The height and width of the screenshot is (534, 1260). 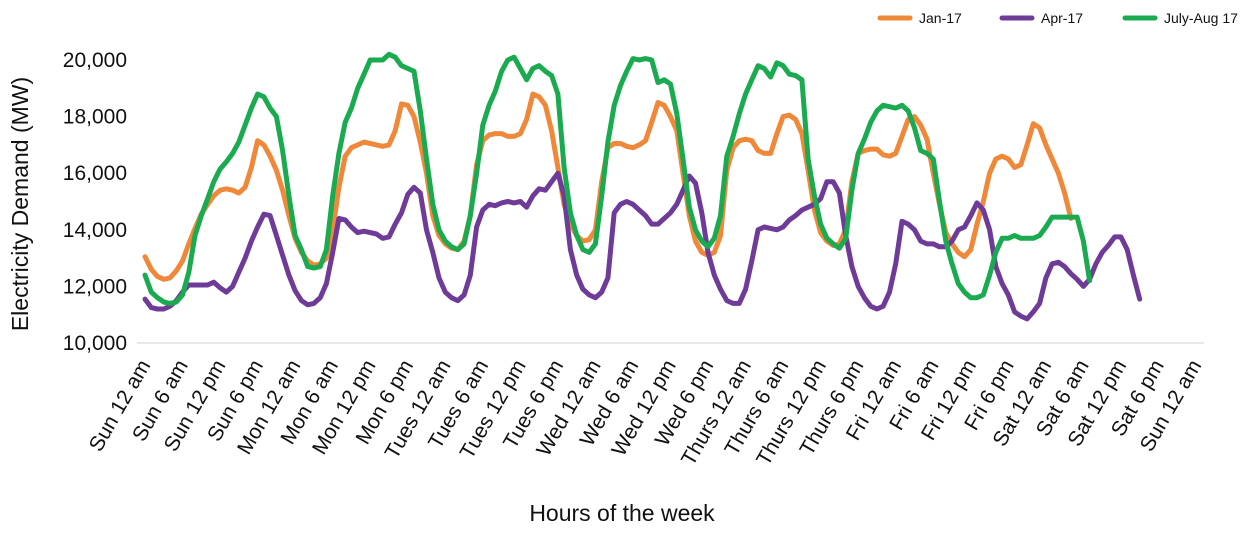 I want to click on y-tick-label: 20,000, so click(x=95, y=60).